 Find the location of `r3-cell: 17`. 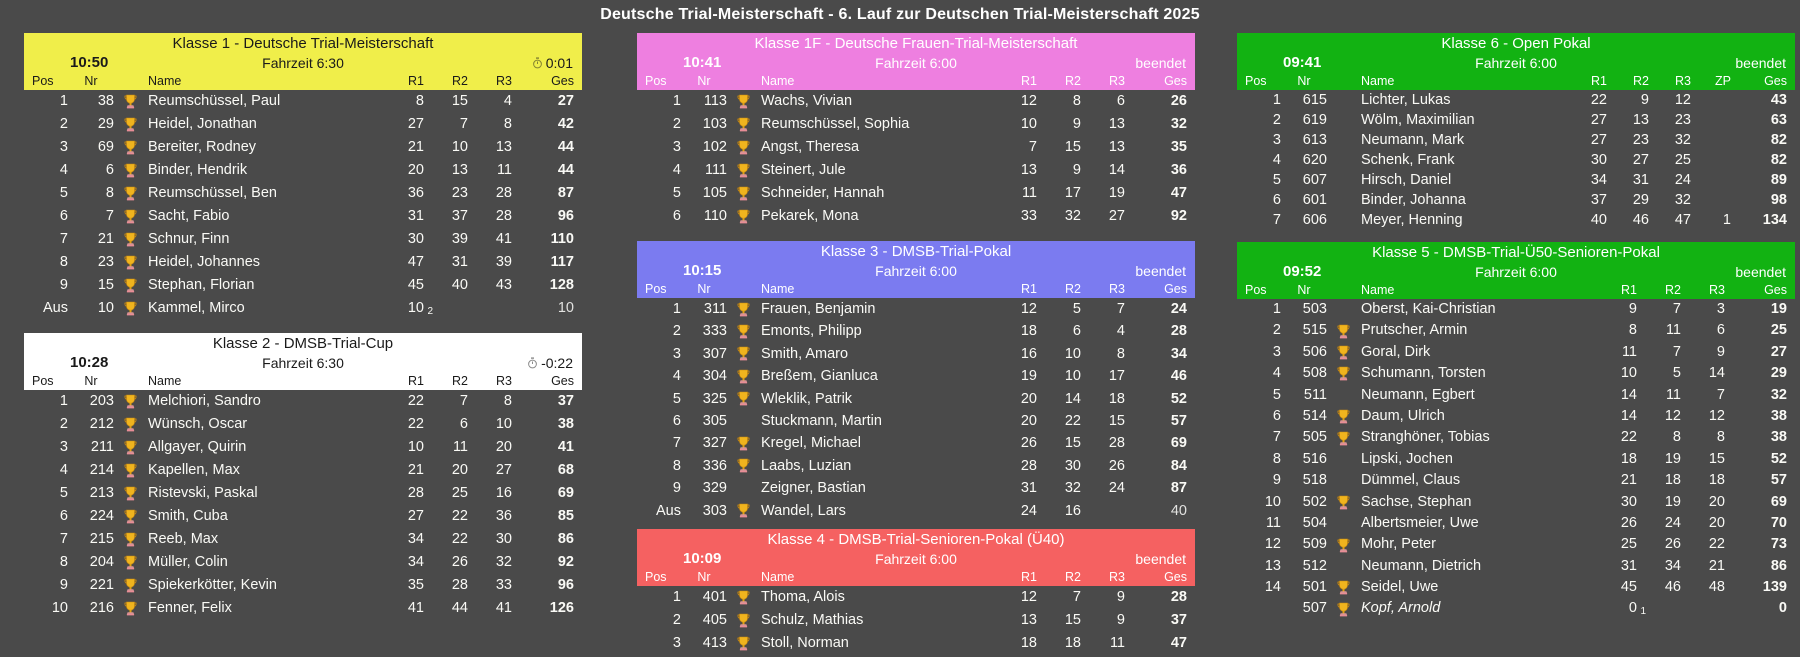

r3-cell: 17 is located at coordinates (1116, 376).